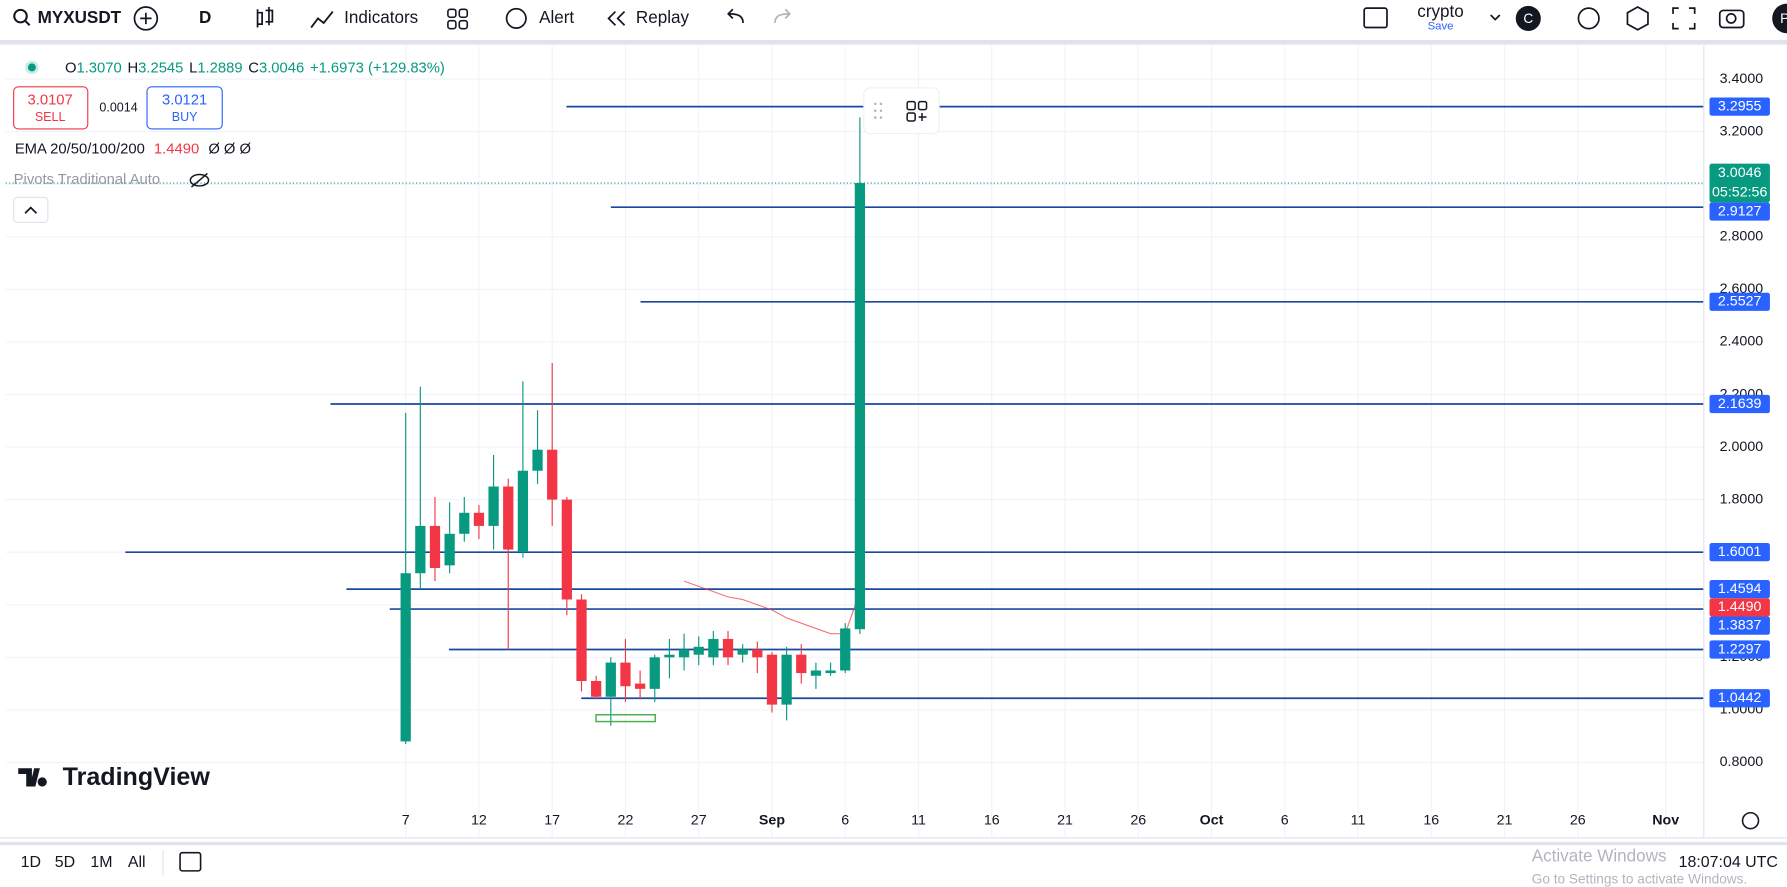 The height and width of the screenshot is (887, 1787). Describe the element at coordinates (137, 777) in the screenshot. I see `logo: TradingView` at that location.